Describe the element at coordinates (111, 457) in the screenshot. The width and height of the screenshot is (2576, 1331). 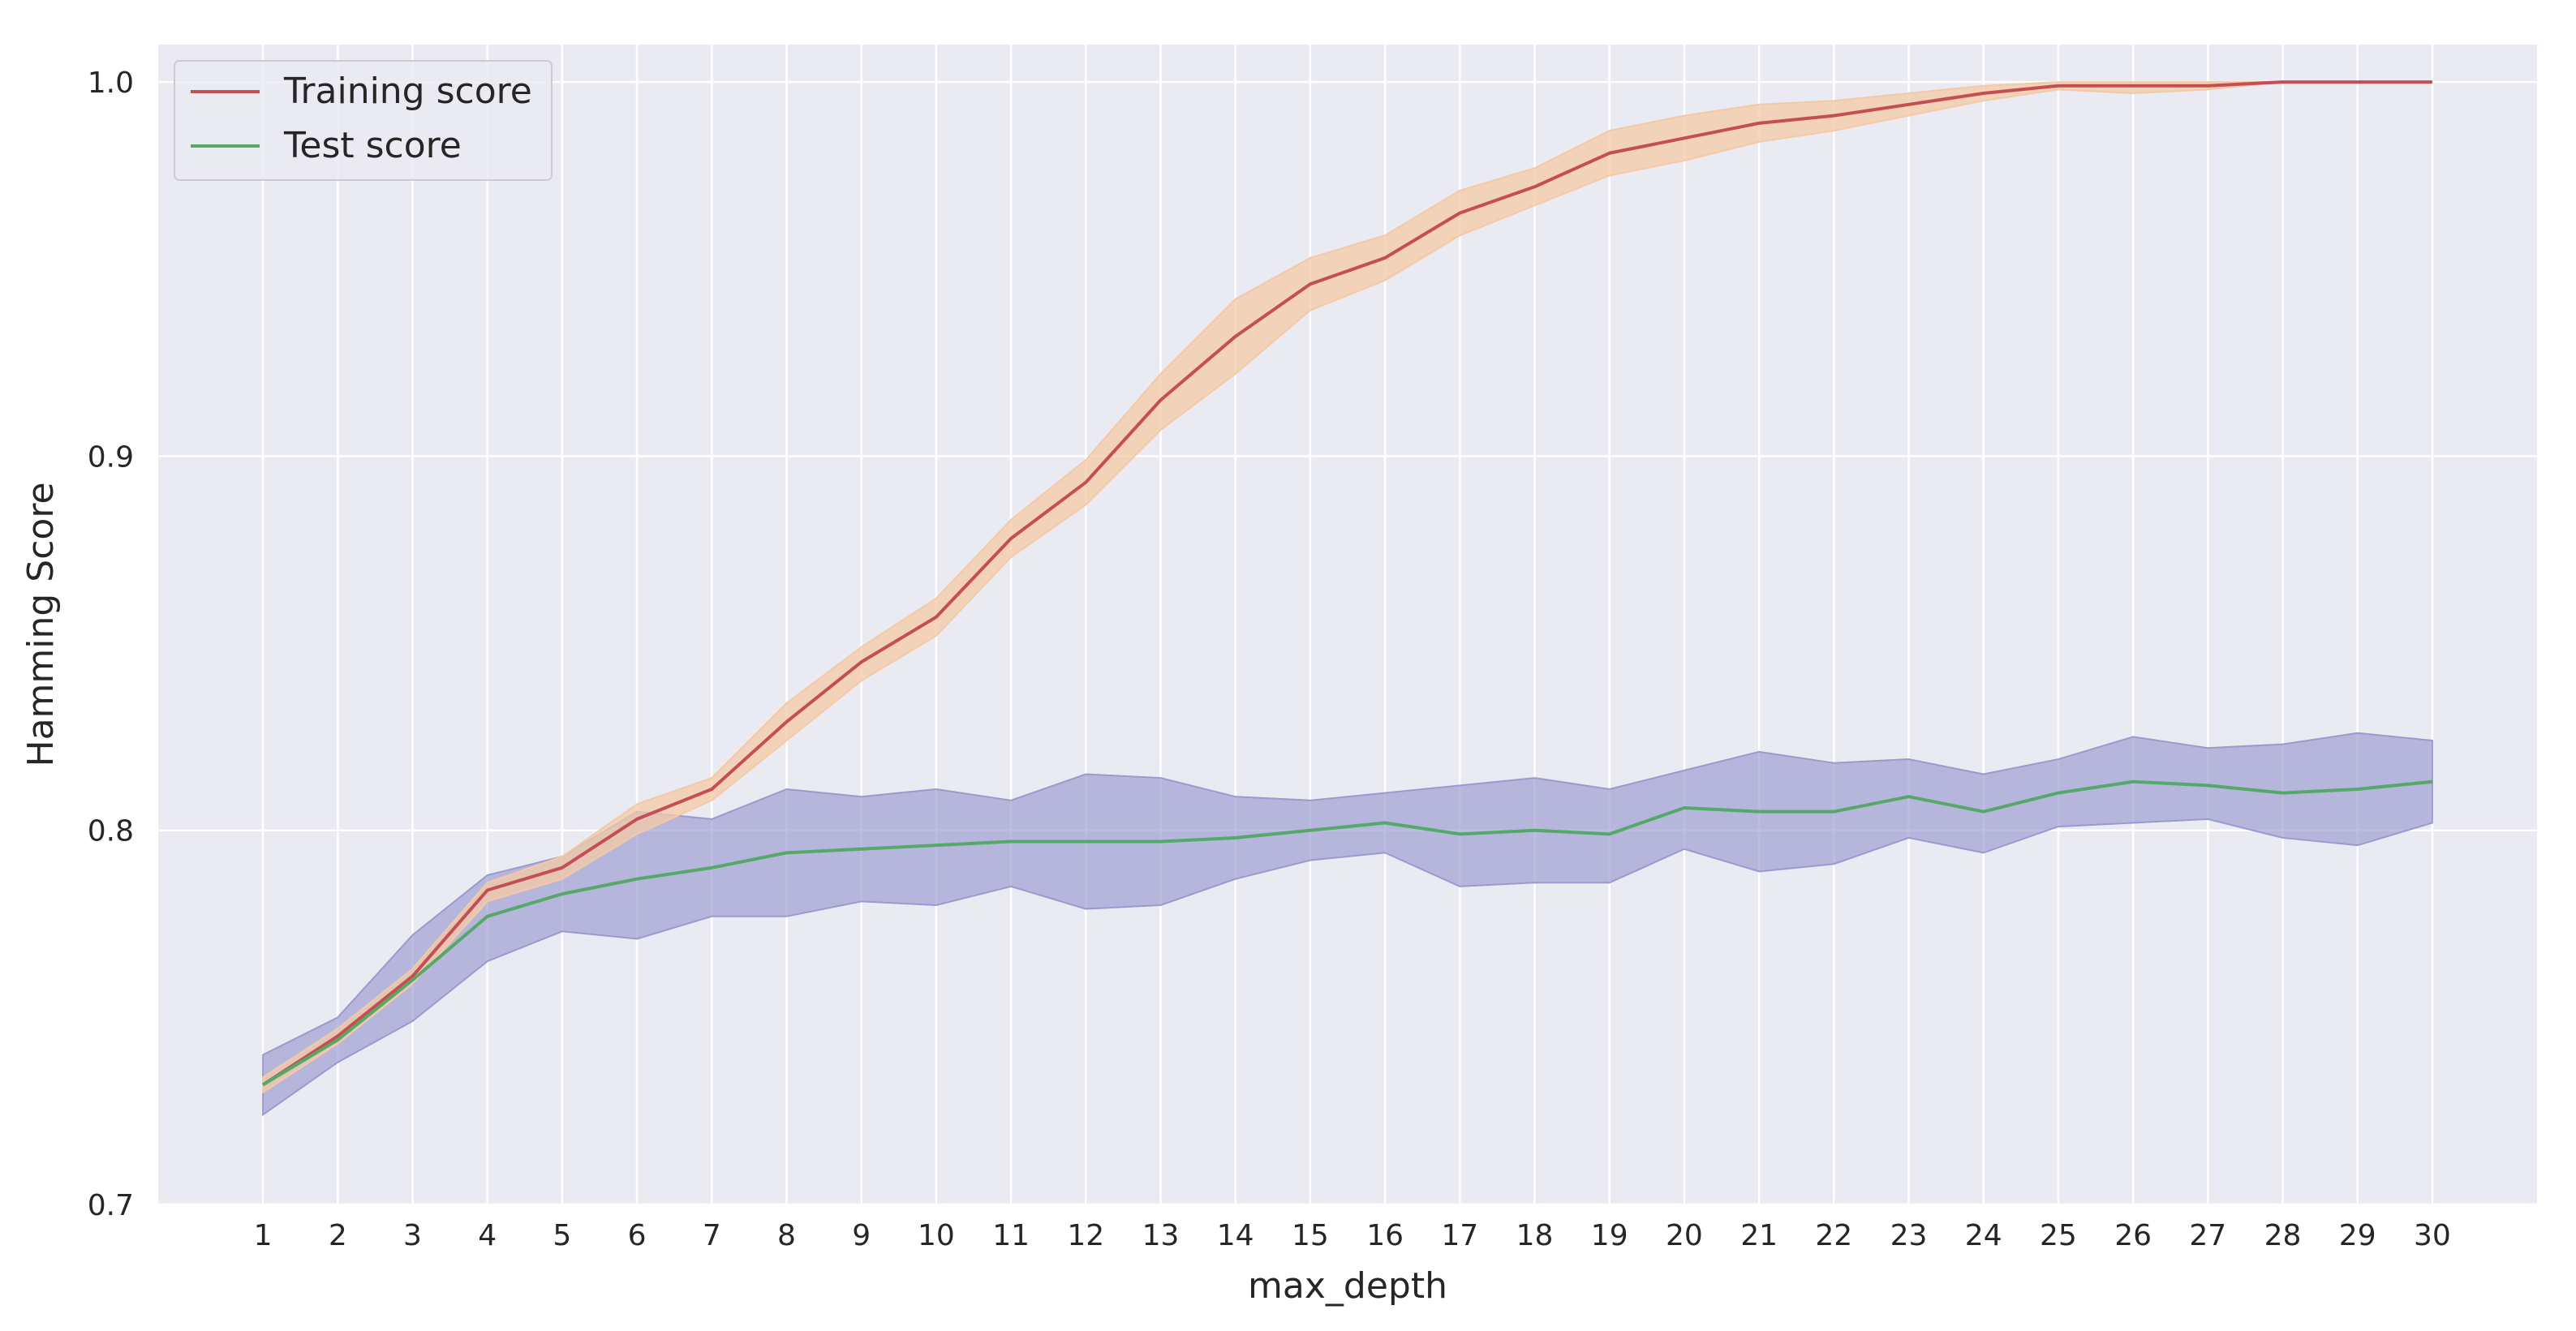
I see `y-tick-label: 0.9` at that location.